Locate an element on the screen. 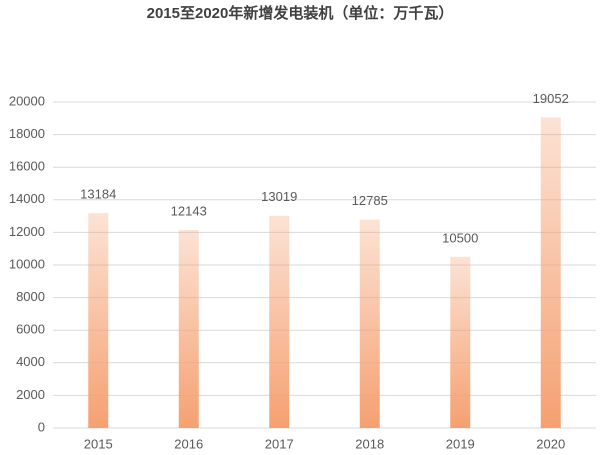 Image resolution: width=600 pixels, height=455 pixels. y-tick-label: 10000 is located at coordinates (27, 263).